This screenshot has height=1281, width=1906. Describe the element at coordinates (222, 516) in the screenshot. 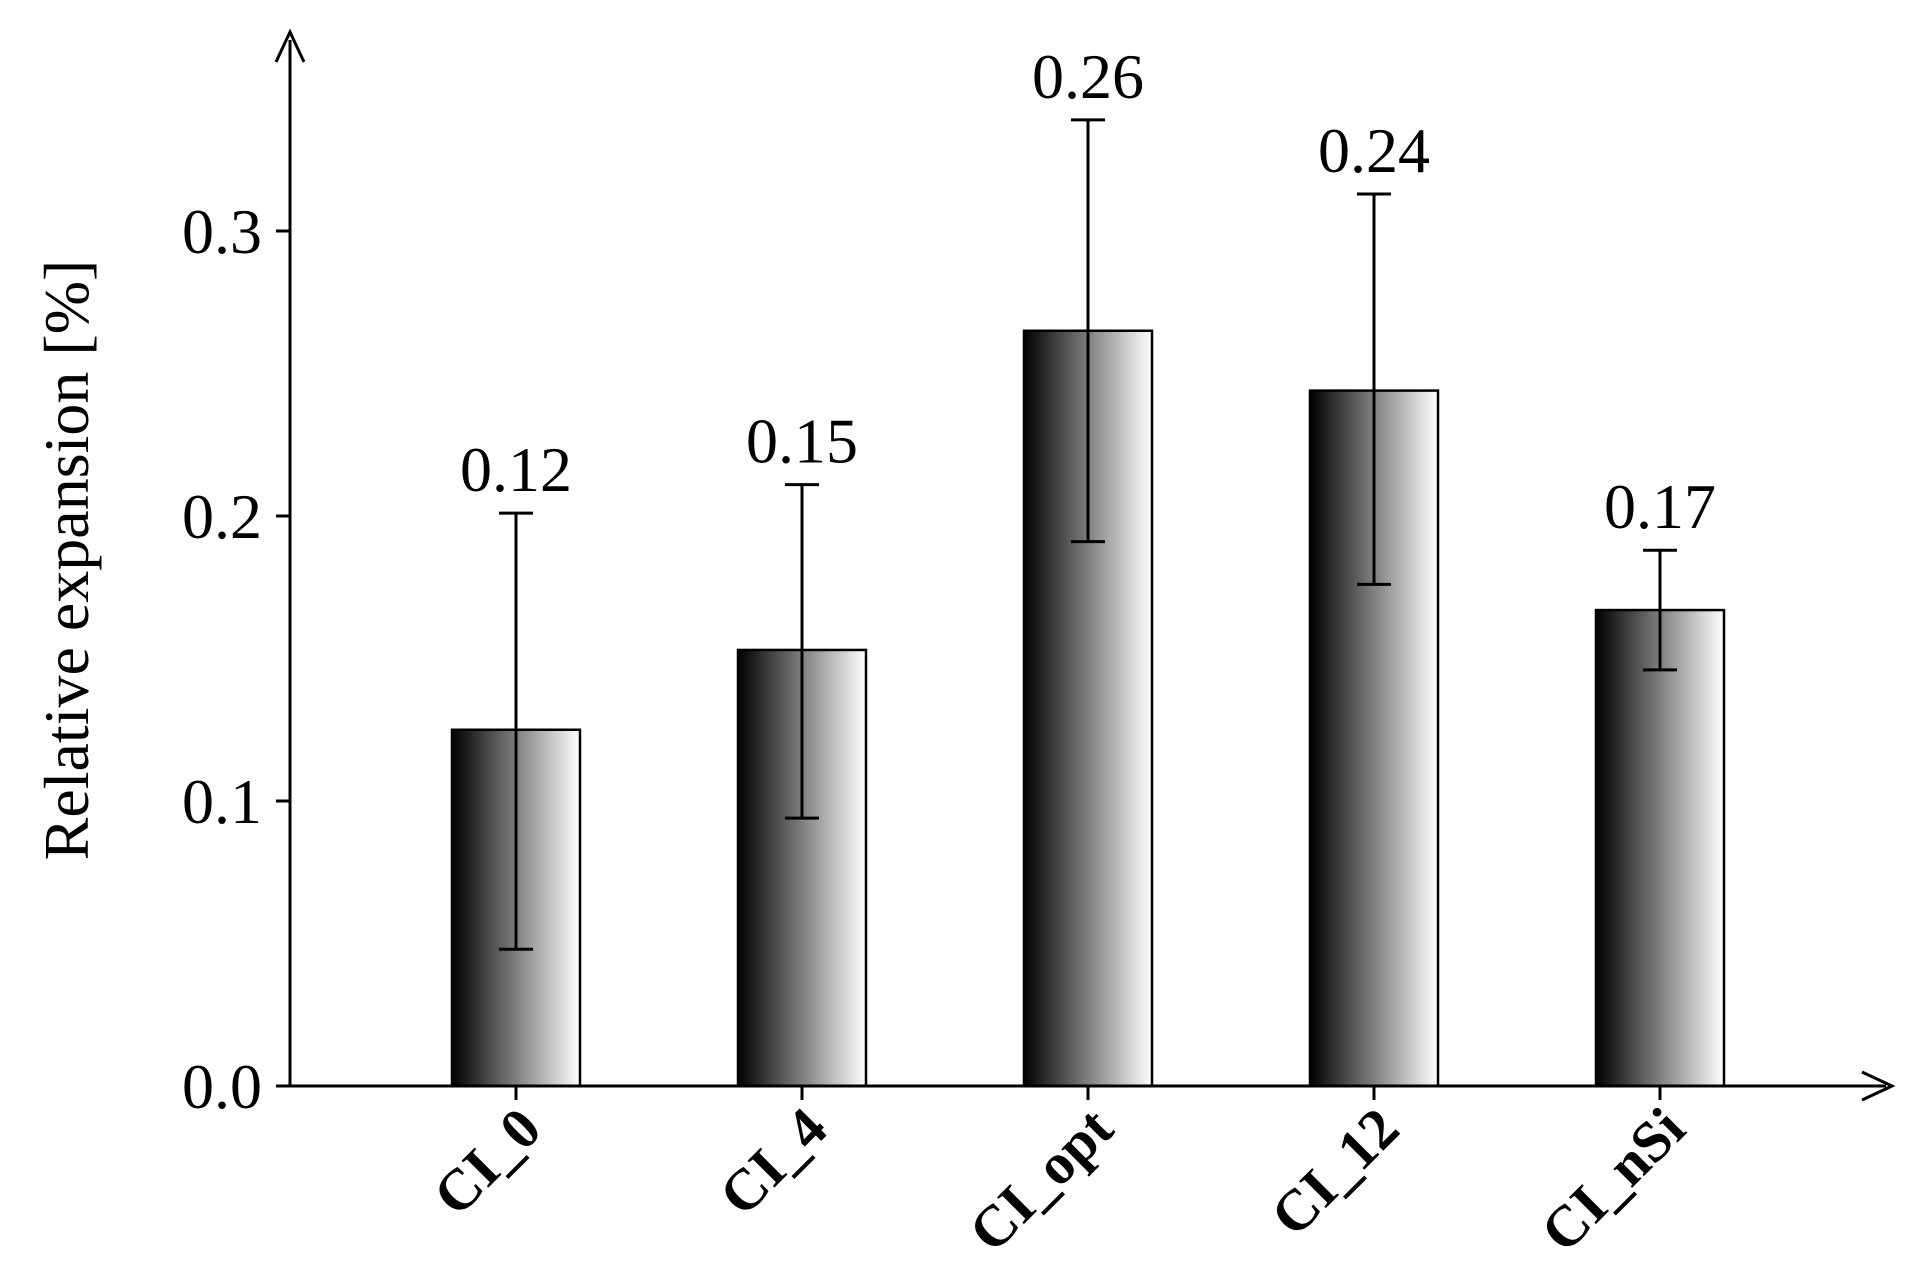

I see `y-tick-label: 0.2` at that location.